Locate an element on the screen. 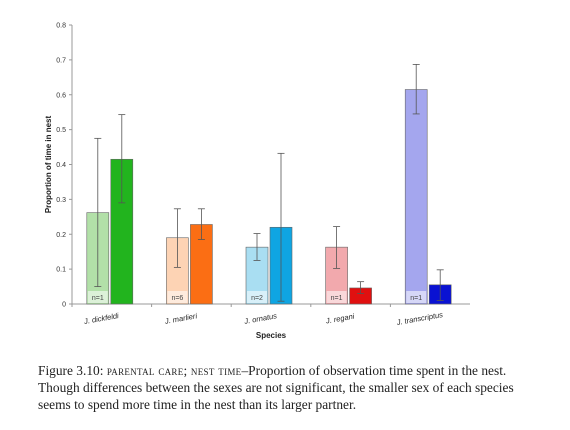 This screenshot has height=430, width=570. x-axis-title: Species is located at coordinates (271, 335).